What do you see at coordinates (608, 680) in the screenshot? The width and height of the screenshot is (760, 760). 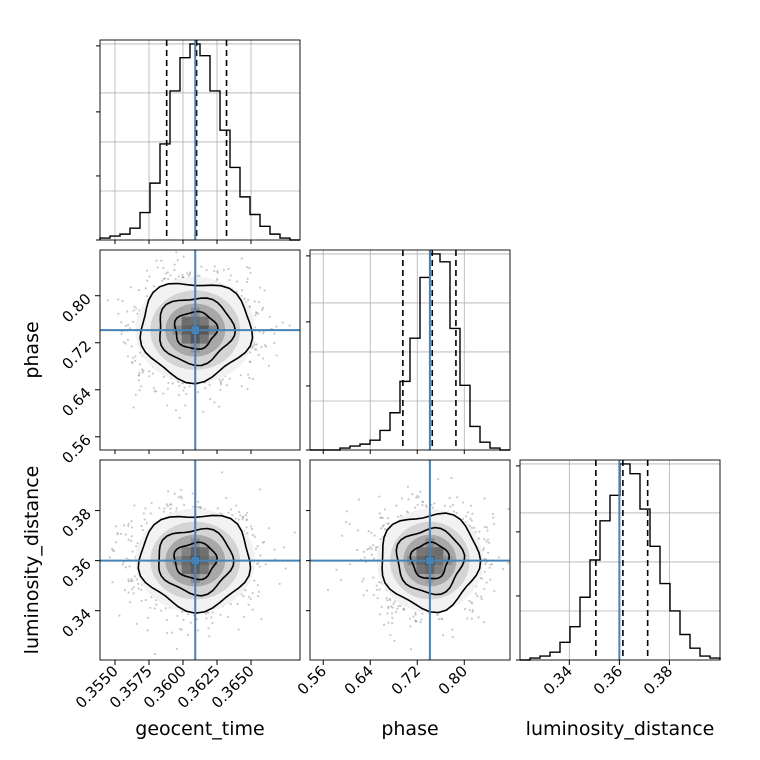 I see `x-tick-label: 0.36` at bounding box center [608, 680].